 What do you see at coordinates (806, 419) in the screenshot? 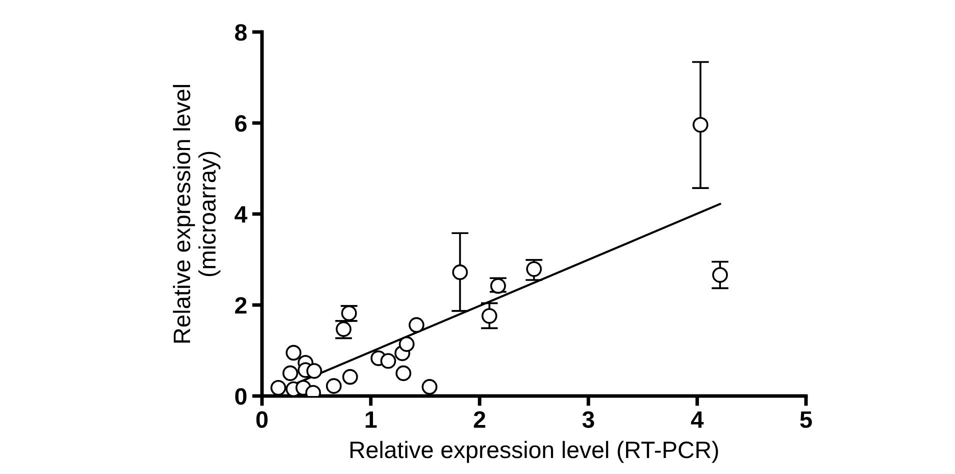
I see `x-tick-label: 5` at bounding box center [806, 419].